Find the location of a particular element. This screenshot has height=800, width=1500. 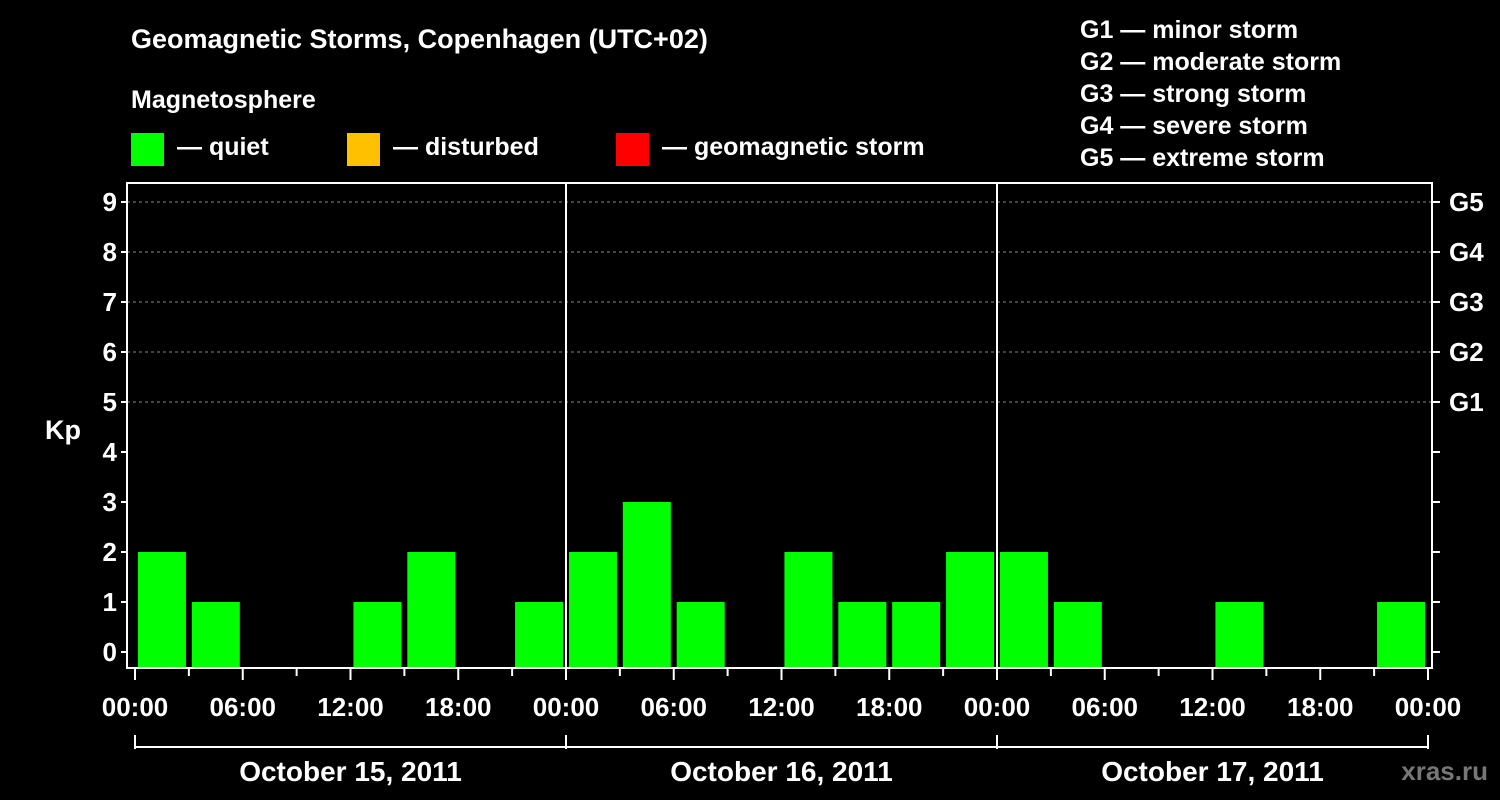

storm-scale-g2: G2 — moderate storm is located at coordinates (1211, 62).